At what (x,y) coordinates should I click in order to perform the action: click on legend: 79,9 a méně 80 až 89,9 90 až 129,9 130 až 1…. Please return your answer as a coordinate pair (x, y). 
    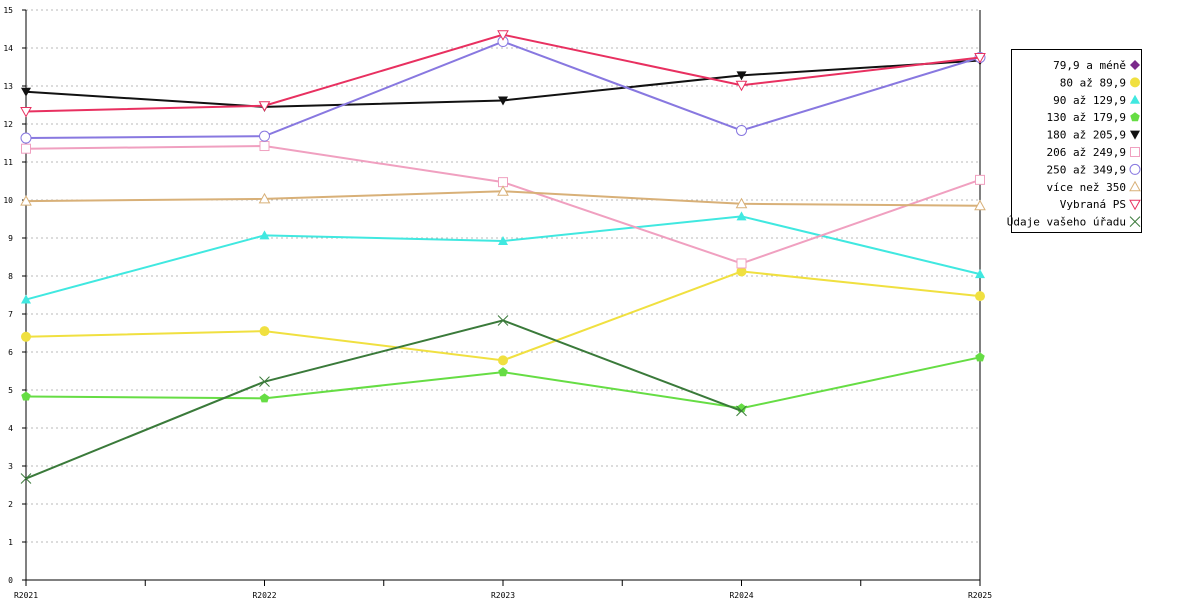
    Looking at the image, I should click on (1074, 141).